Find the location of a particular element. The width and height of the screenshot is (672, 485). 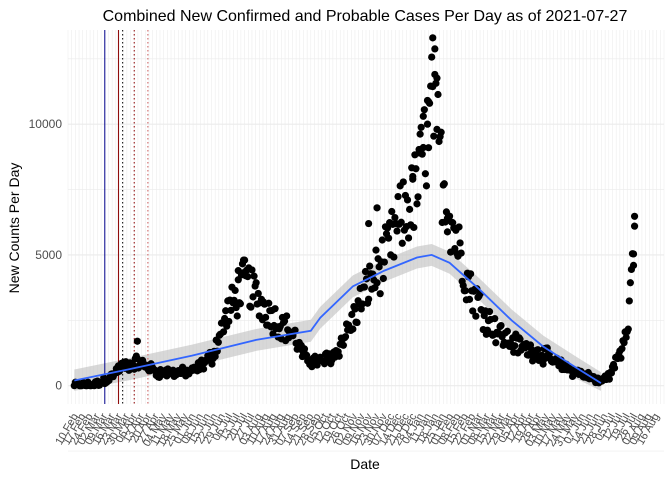

y-axis-ticks: 0 5000 10000 is located at coordinates (46, 255).